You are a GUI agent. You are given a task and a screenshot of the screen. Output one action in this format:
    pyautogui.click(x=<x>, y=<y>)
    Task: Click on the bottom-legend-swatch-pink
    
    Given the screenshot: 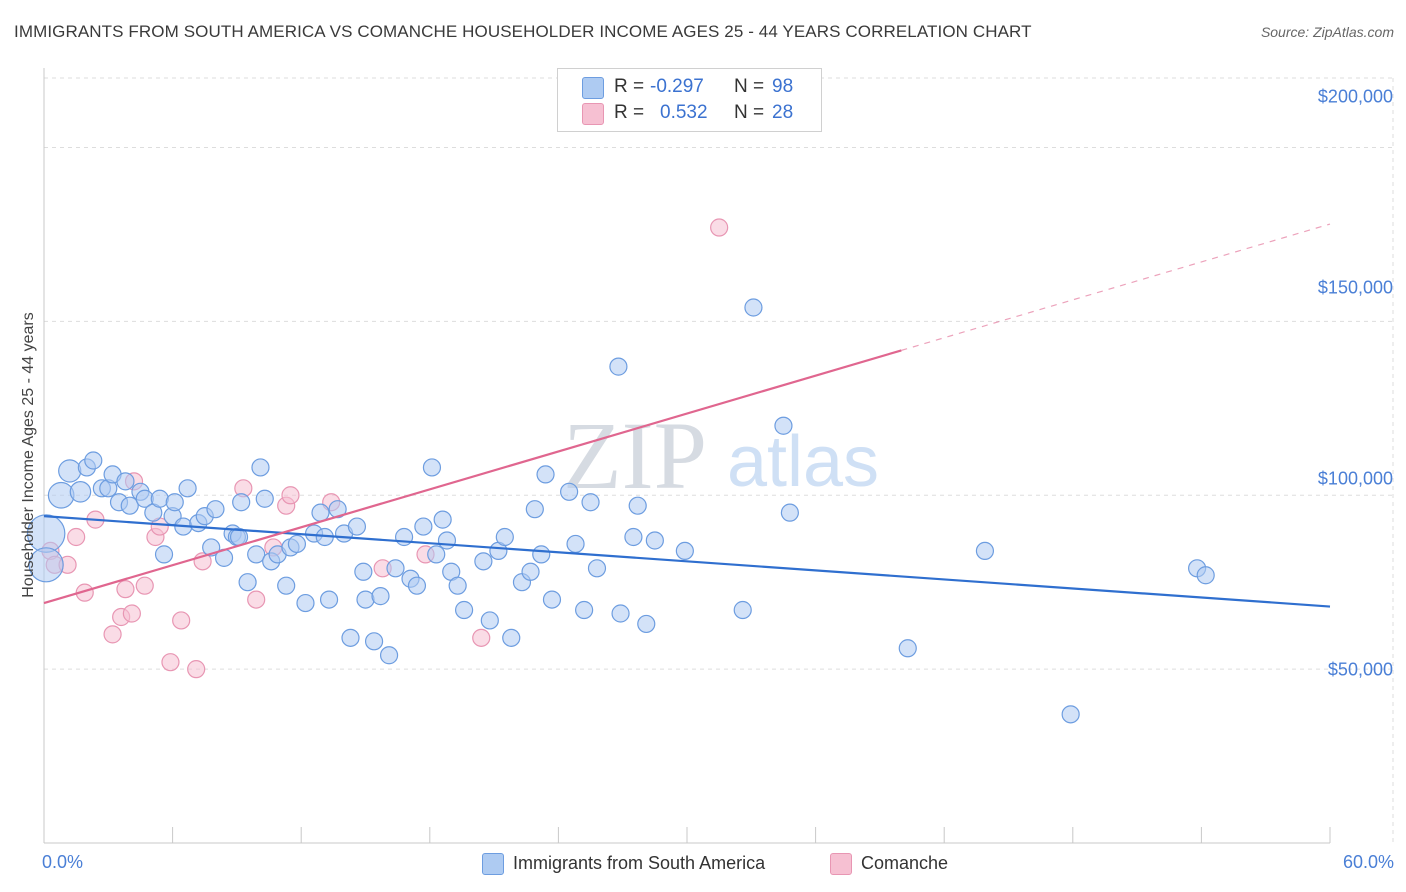 What is the action you would take?
    pyautogui.click(x=841, y=864)
    